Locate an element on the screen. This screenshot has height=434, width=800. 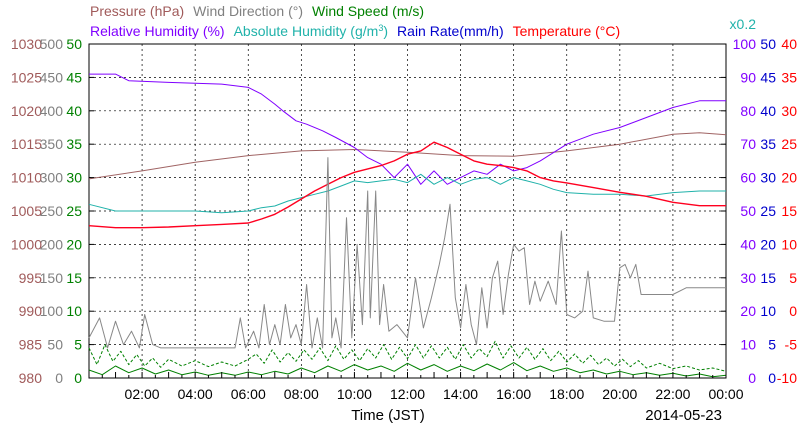
legend-entry: Wind Direction (°) is located at coordinates (248, 11).